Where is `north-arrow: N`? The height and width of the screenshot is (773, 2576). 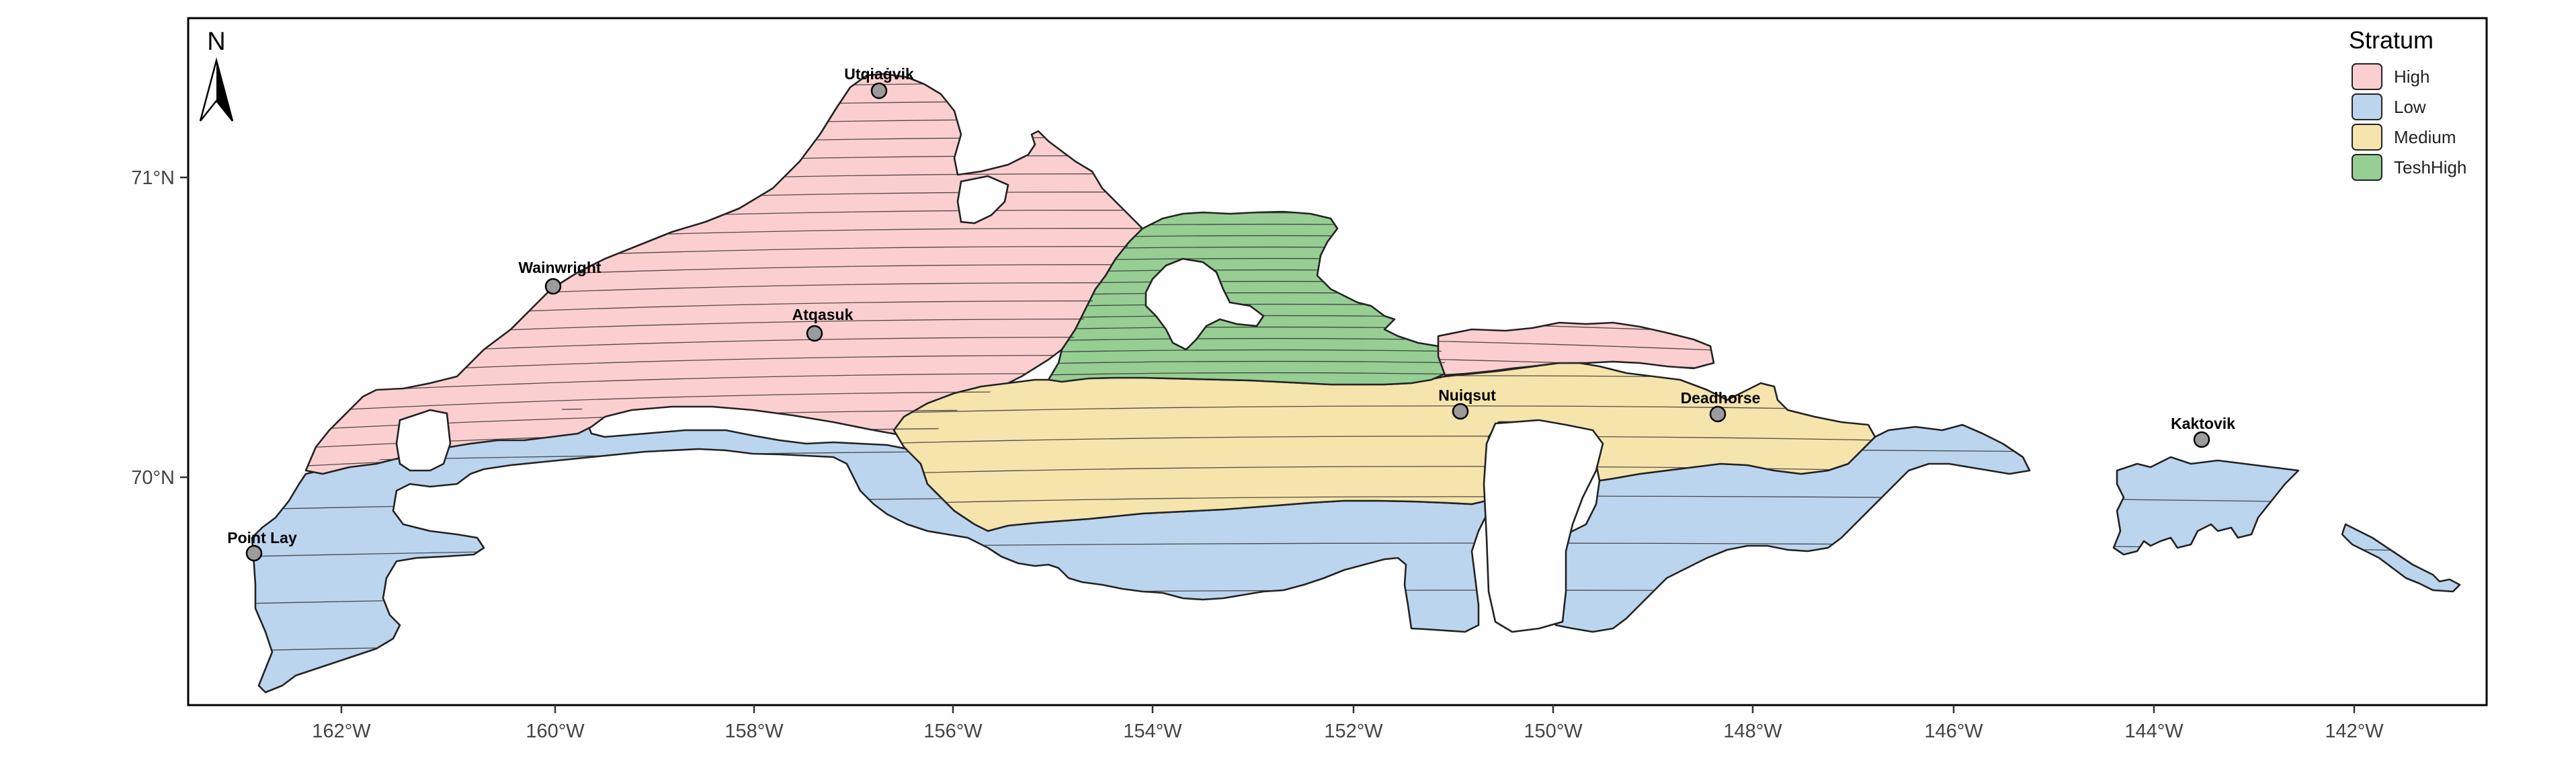
north-arrow: N is located at coordinates (216, 75).